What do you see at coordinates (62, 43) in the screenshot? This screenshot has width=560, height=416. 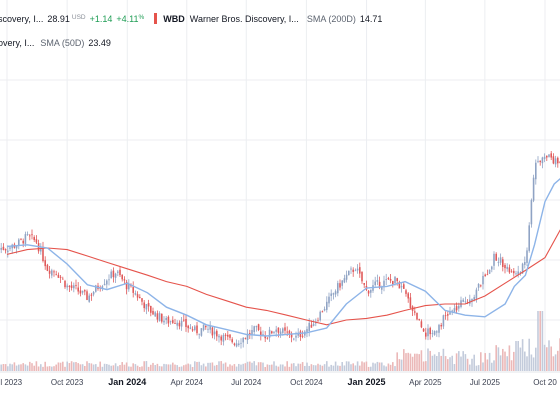 I see `legend-sma50-label: SMA (50D)` at bounding box center [62, 43].